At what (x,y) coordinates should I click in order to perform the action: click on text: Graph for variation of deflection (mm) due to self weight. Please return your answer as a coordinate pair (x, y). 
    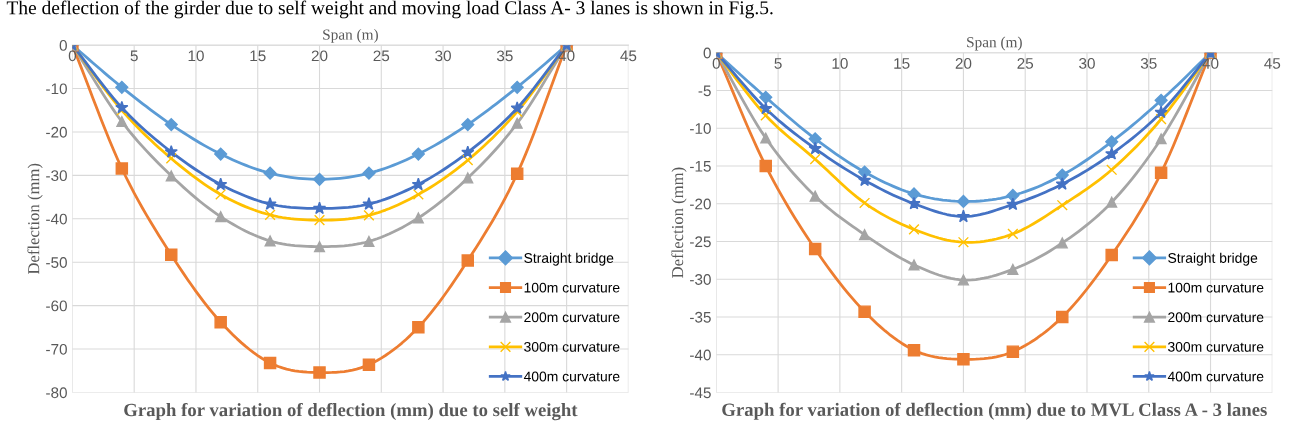
    Looking at the image, I should click on (351, 411).